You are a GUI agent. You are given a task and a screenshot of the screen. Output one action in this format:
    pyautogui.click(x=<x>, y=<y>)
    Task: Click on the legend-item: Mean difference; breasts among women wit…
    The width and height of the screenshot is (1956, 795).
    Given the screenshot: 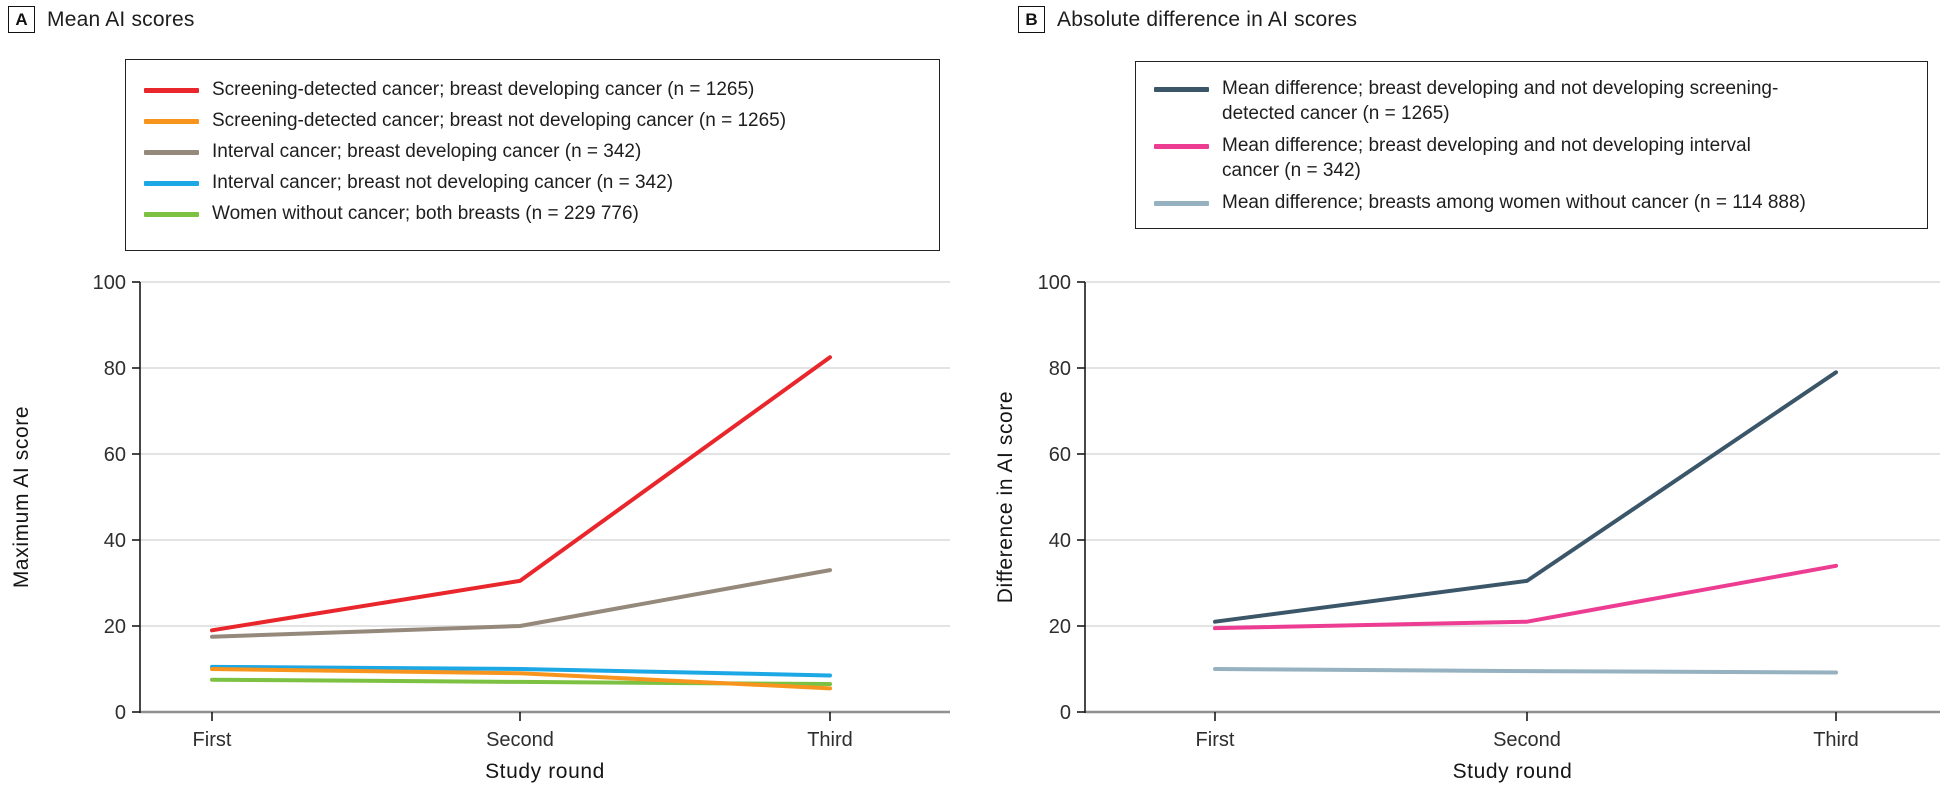 What is the action you would take?
    pyautogui.click(x=1532, y=202)
    